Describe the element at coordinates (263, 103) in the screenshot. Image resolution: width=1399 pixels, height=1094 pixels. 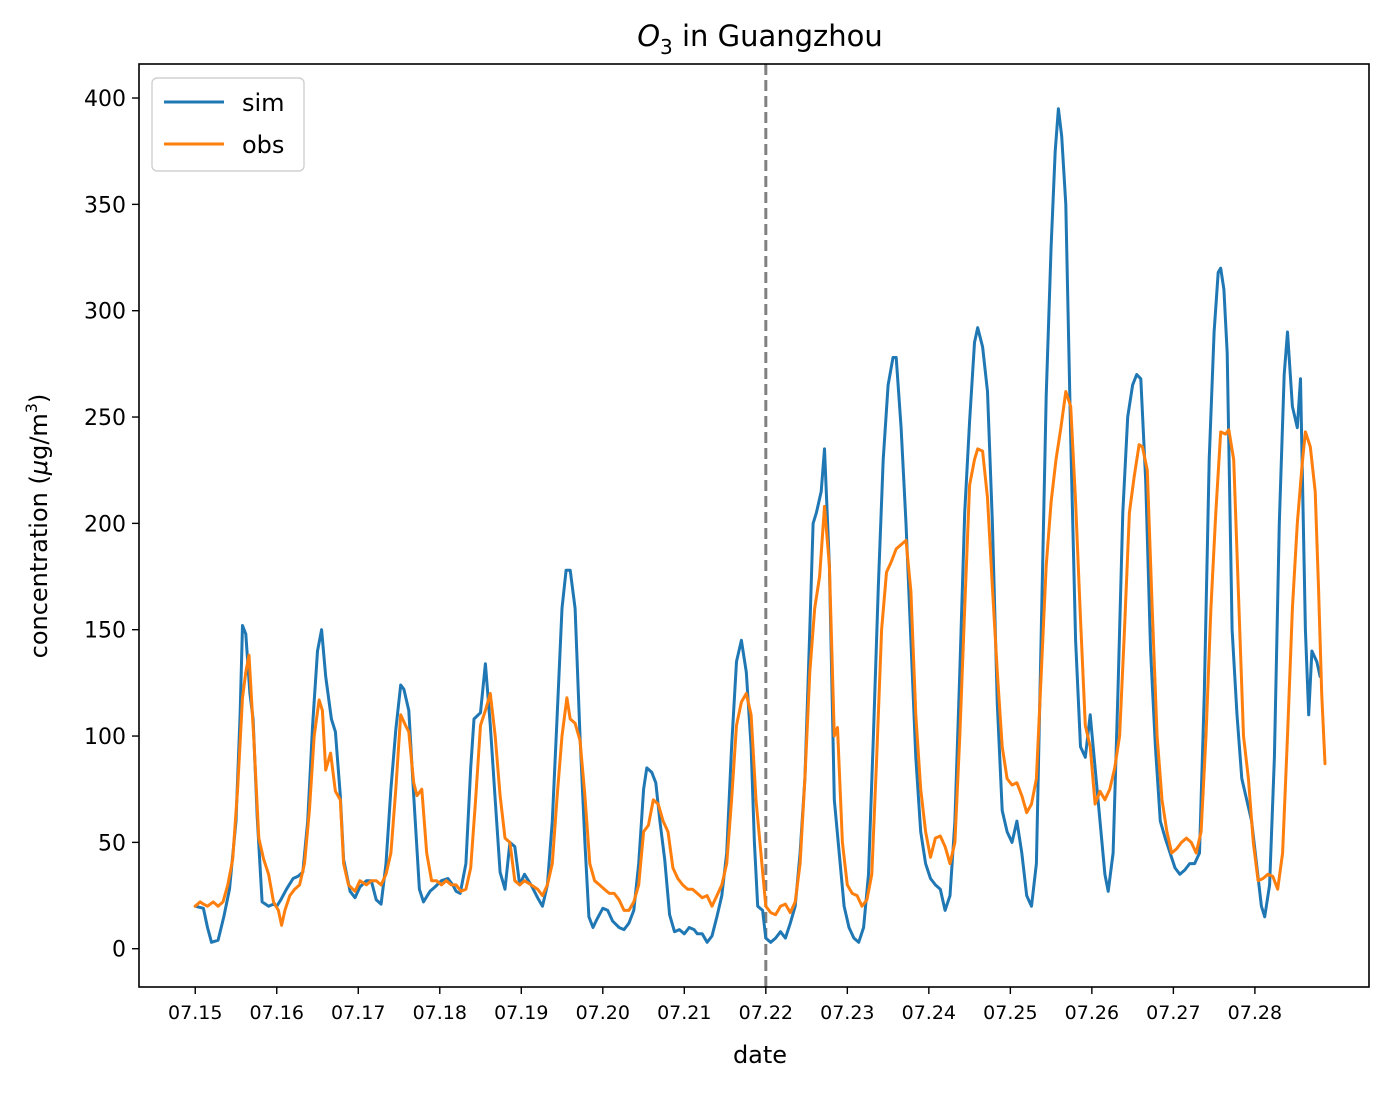
I see `legend-label-sim: sim` at that location.